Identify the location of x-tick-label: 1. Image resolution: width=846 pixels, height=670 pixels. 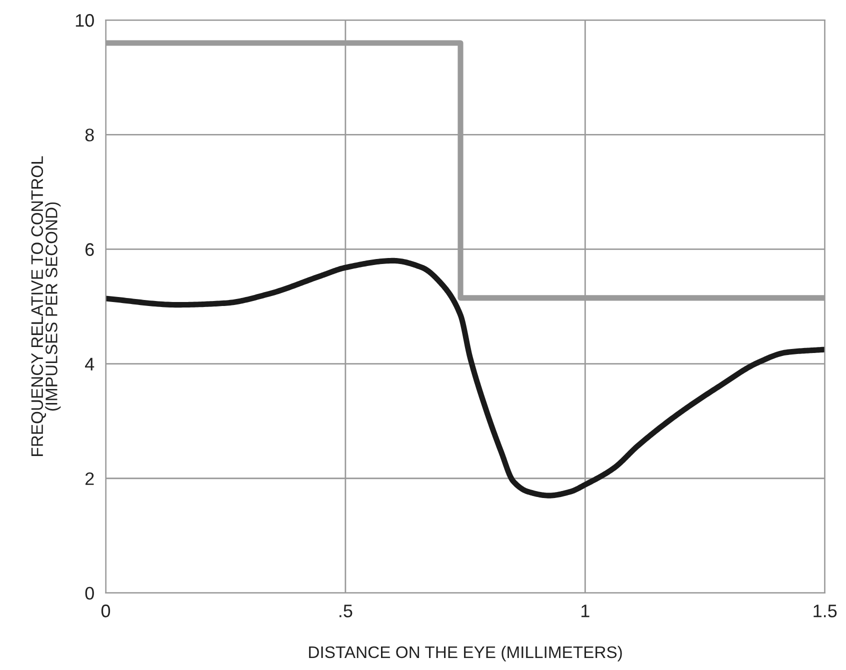
(586, 611).